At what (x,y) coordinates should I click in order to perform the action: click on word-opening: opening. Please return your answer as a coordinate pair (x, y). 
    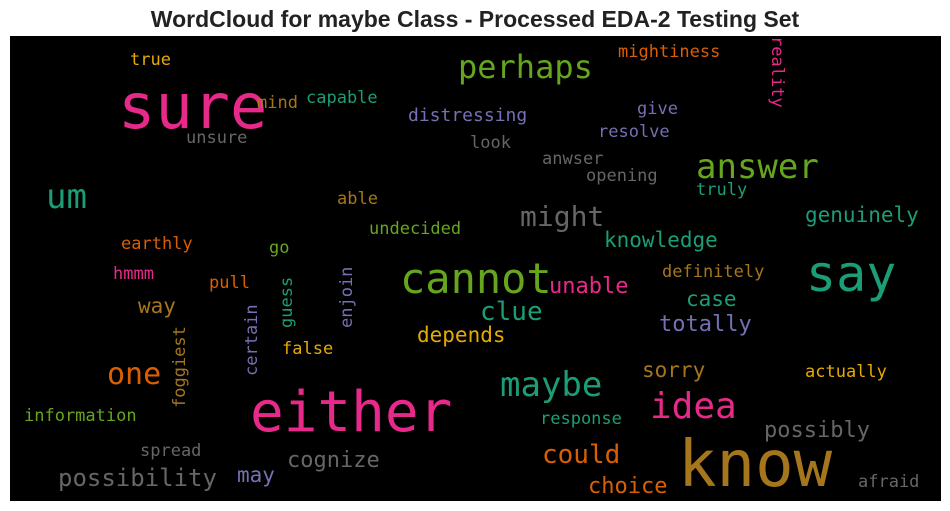
    Looking at the image, I should click on (622, 176).